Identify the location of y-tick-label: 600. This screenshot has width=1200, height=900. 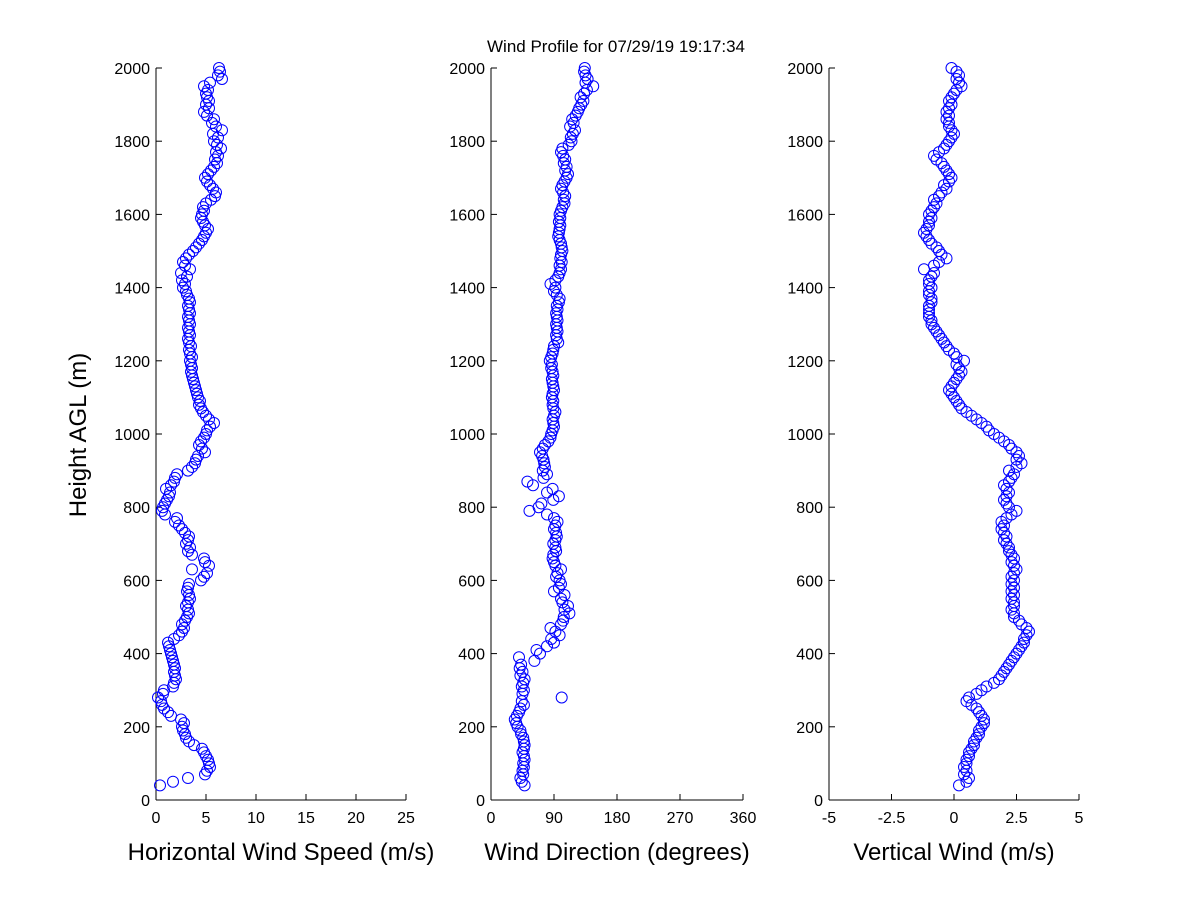
(471, 581).